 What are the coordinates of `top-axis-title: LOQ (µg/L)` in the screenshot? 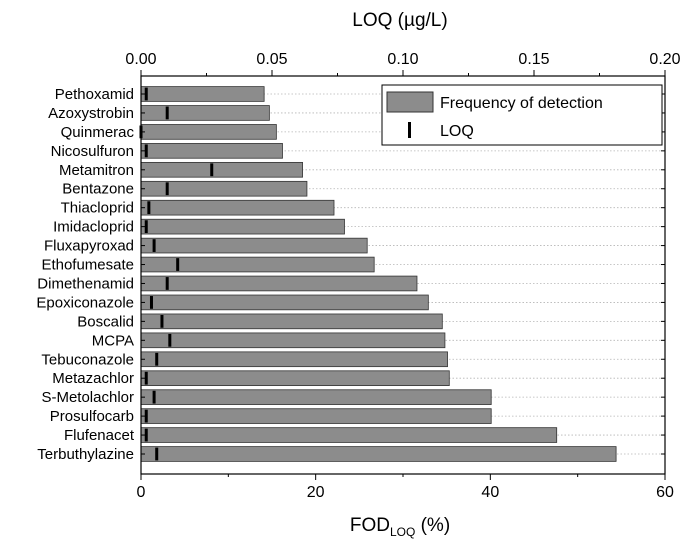 It's located at (399, 20).